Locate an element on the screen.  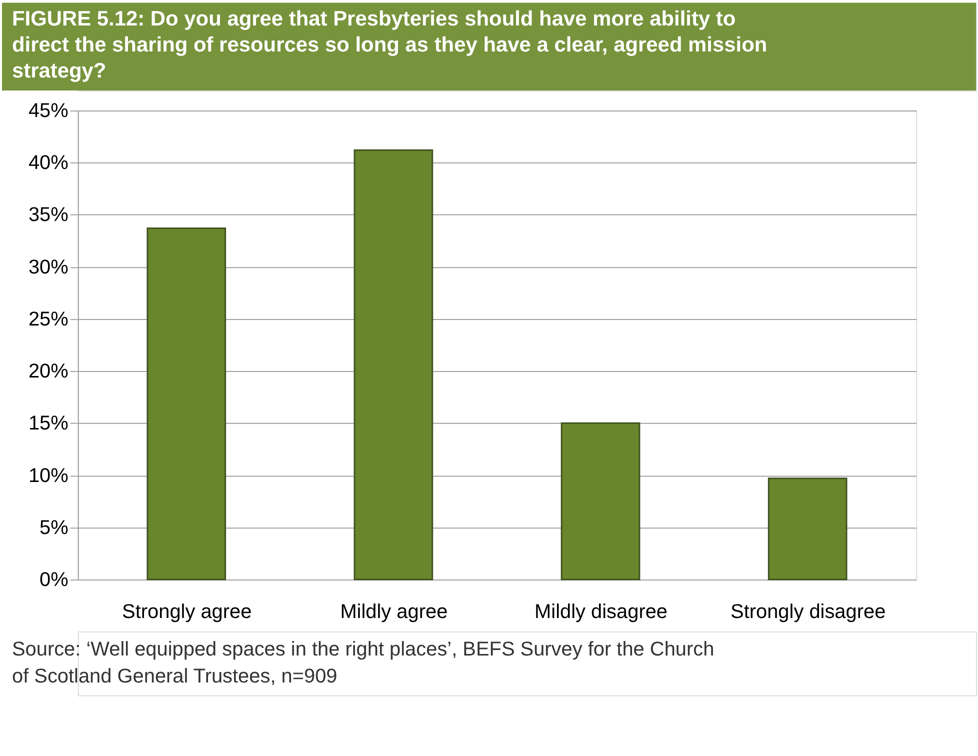
y-tick-label: 20% is located at coordinates (48, 371).